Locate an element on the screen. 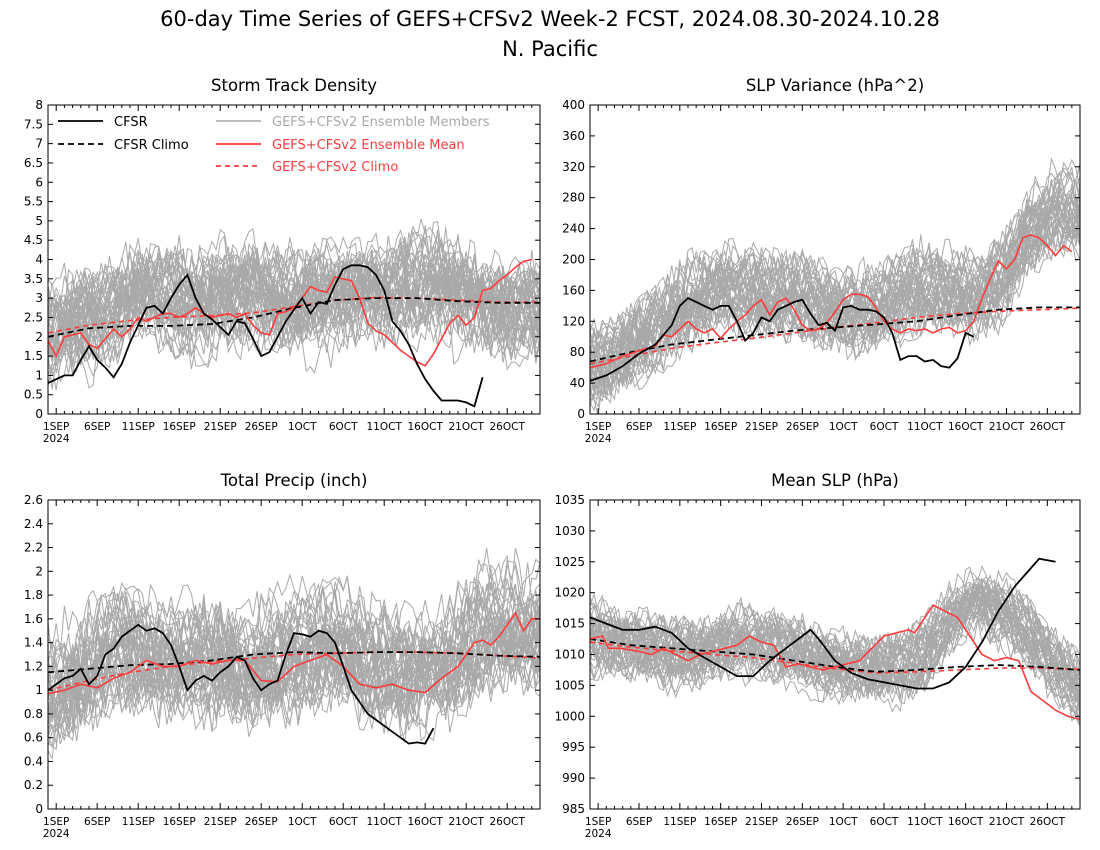 The image size is (1100, 850). y-tick-label: 120 is located at coordinates (573, 321).